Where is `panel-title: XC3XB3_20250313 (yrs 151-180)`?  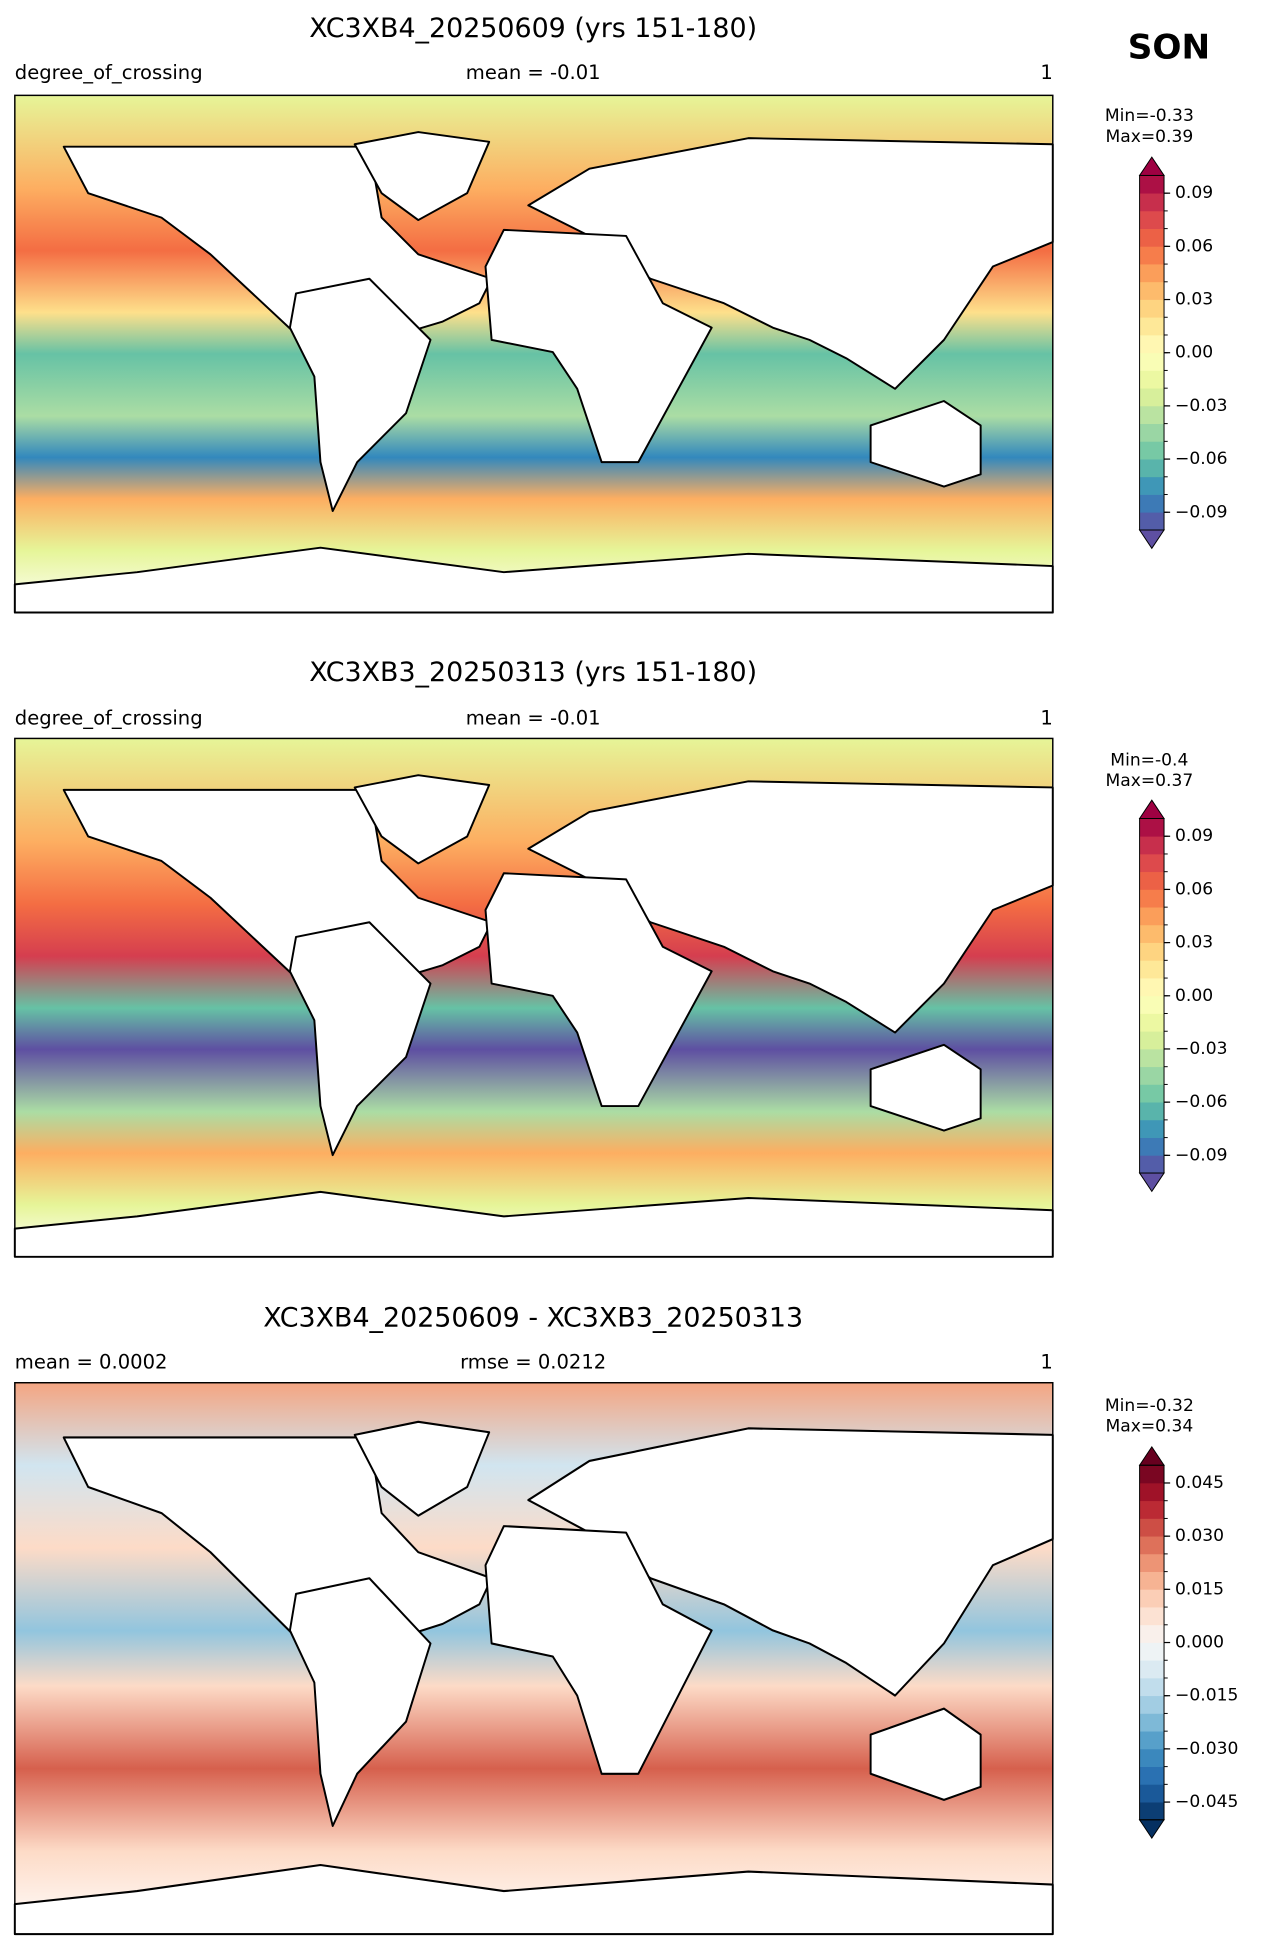
panel-title: XC3XB3_20250313 (yrs 151-180) is located at coordinates (533, 672).